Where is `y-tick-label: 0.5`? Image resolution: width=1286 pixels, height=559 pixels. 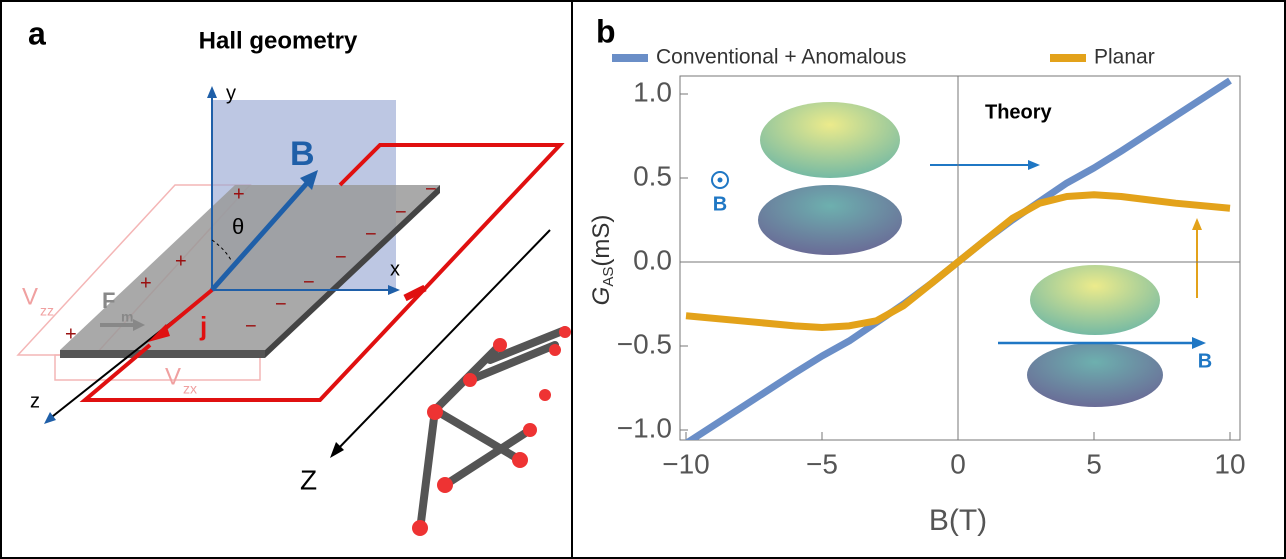
y-tick-label: 0.5 is located at coordinates (652, 175).